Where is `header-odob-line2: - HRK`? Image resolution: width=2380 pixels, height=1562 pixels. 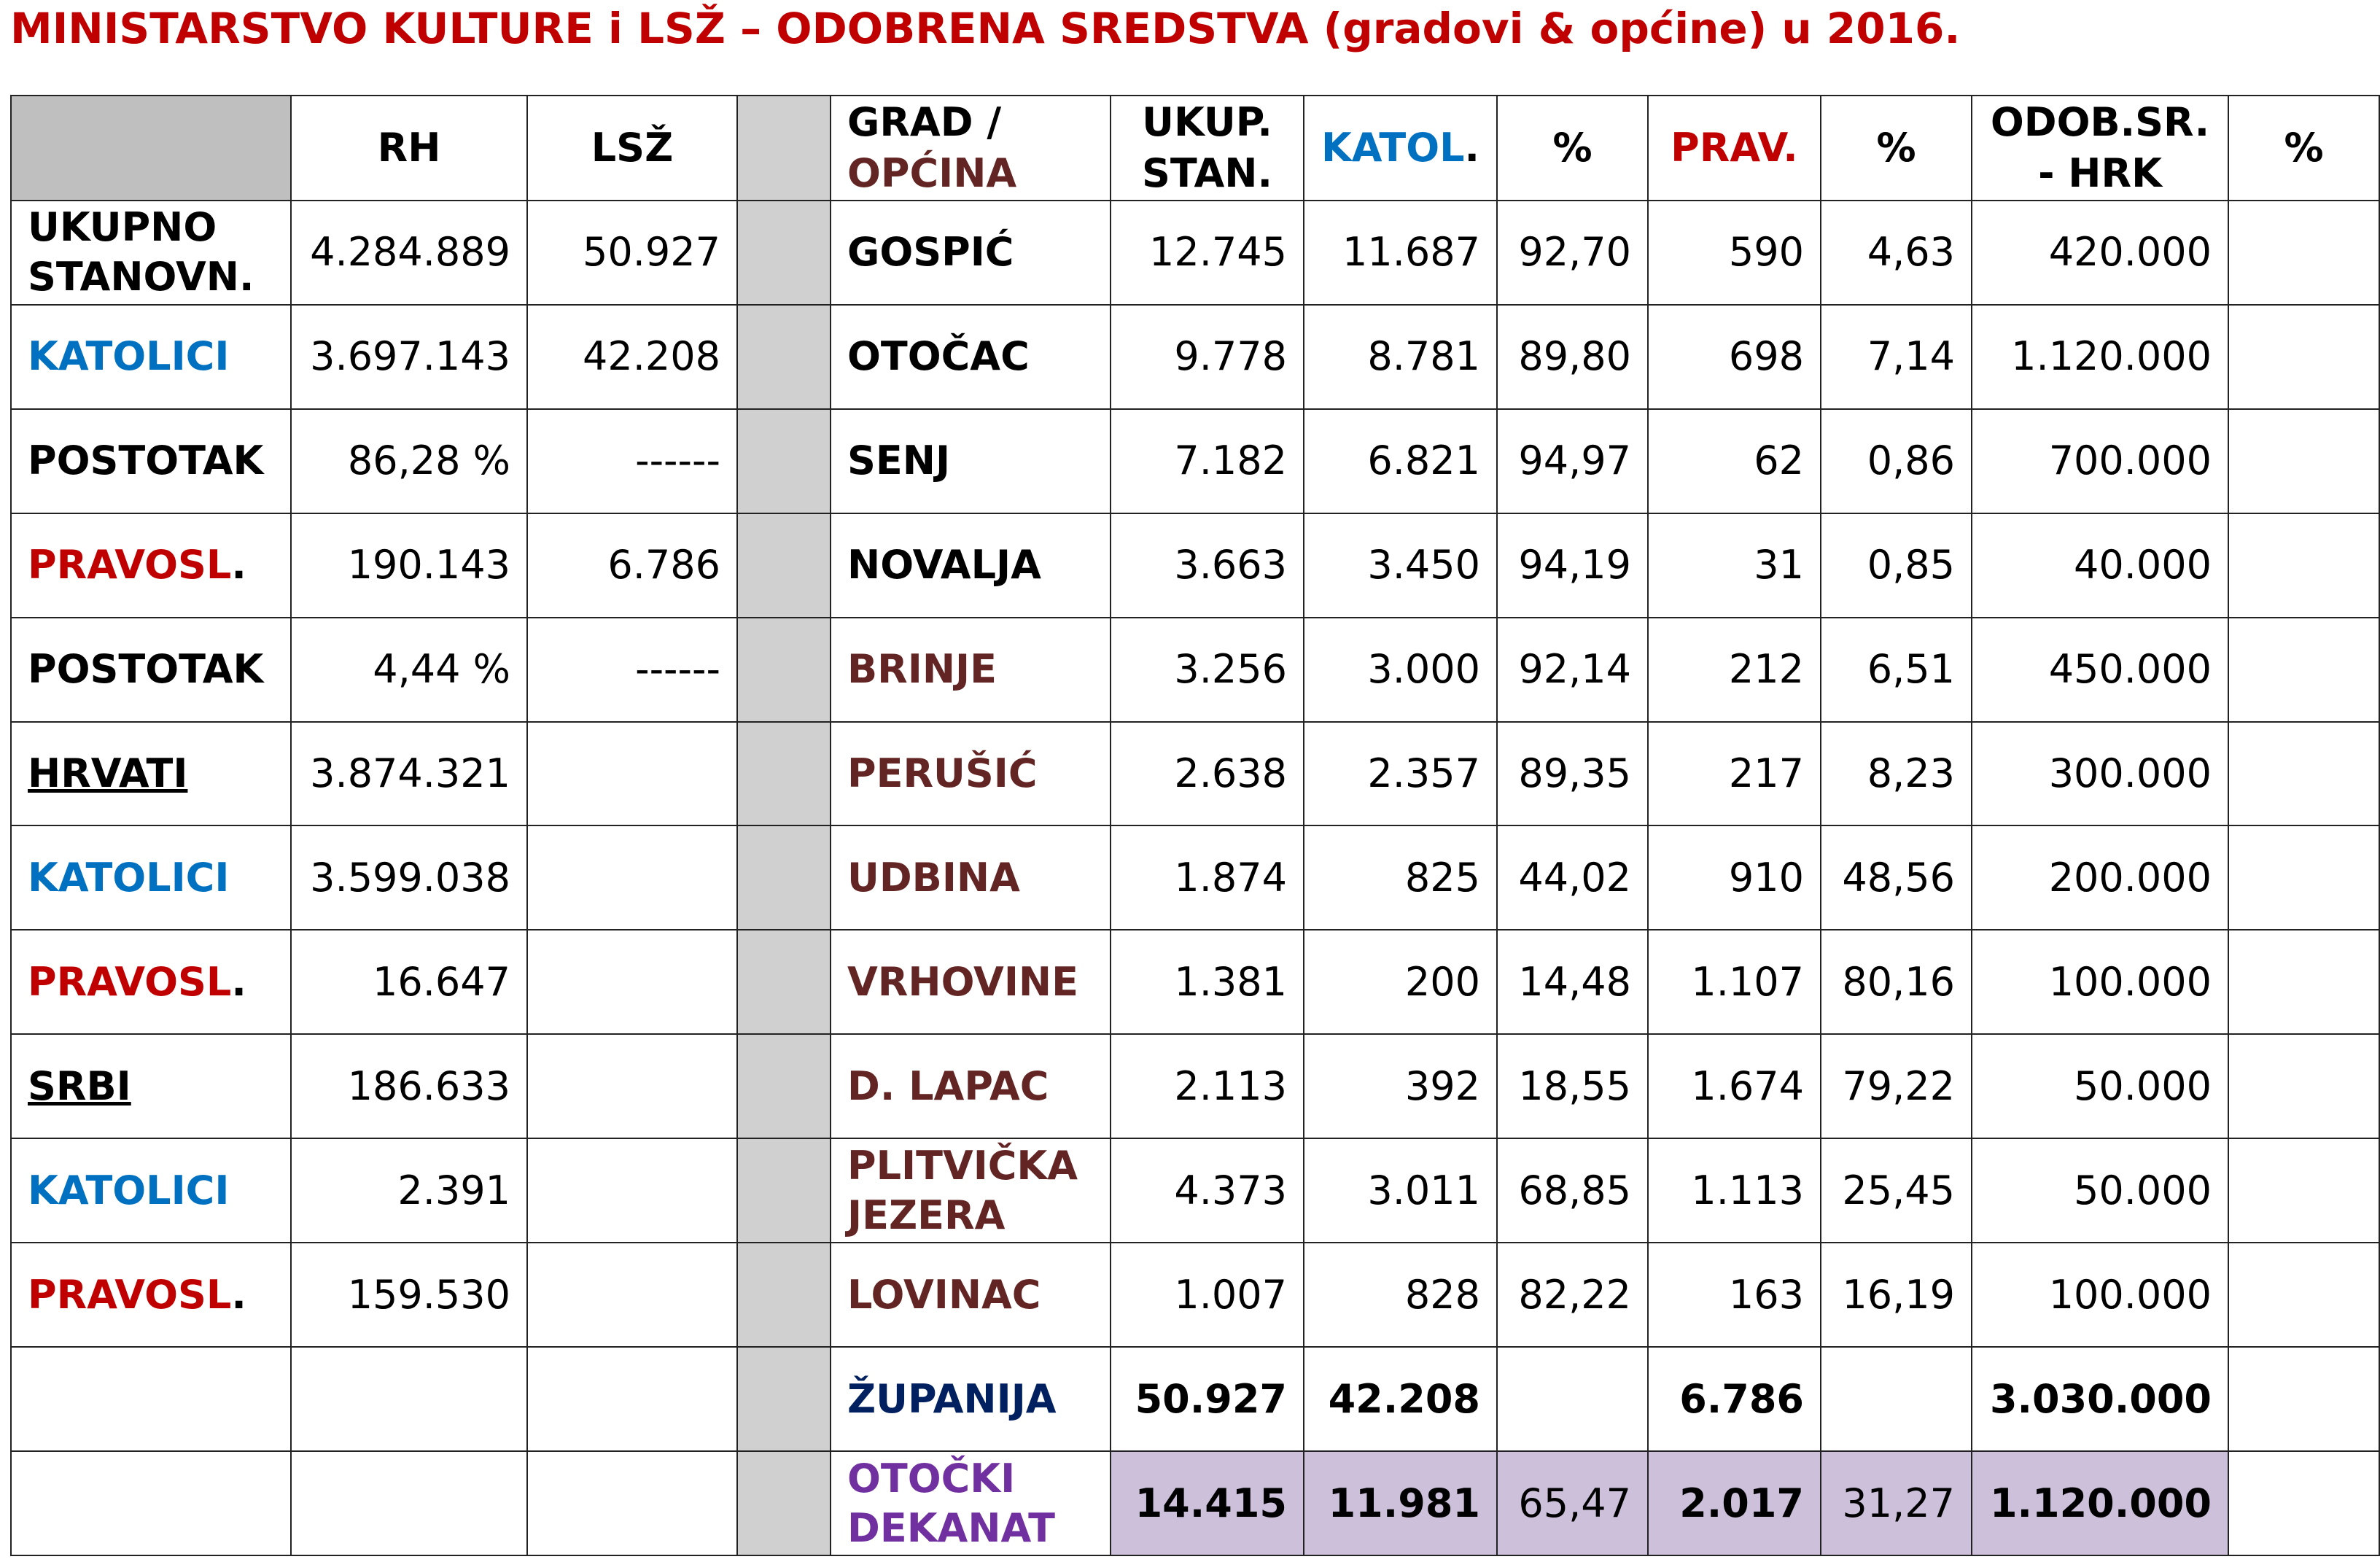
header-odob-line2: - HRK is located at coordinates (2100, 172).